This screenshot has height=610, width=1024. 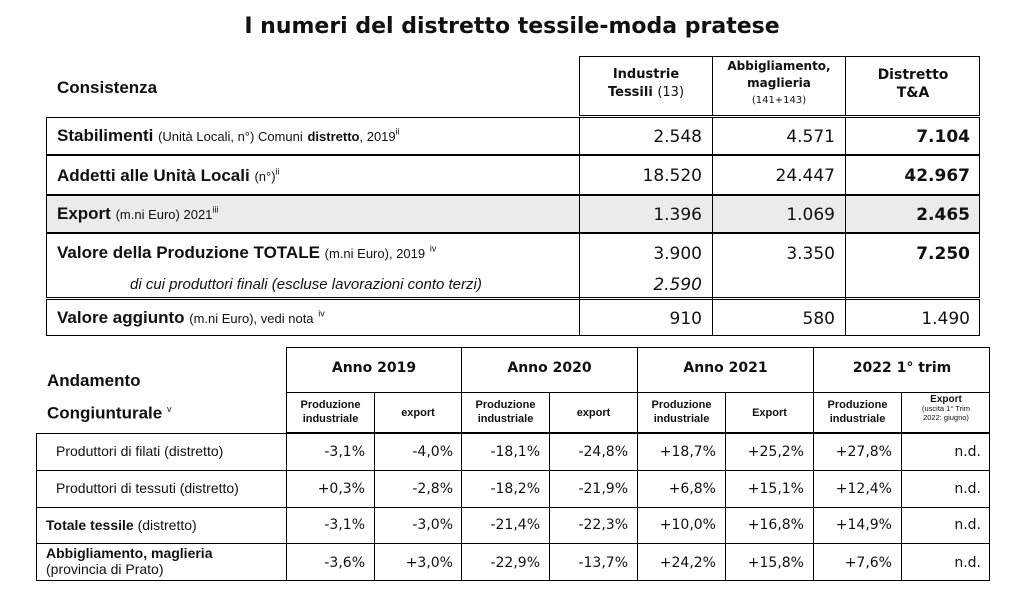 What do you see at coordinates (374, 368) in the screenshot?
I see `year-header-2019: Anno 2019` at bounding box center [374, 368].